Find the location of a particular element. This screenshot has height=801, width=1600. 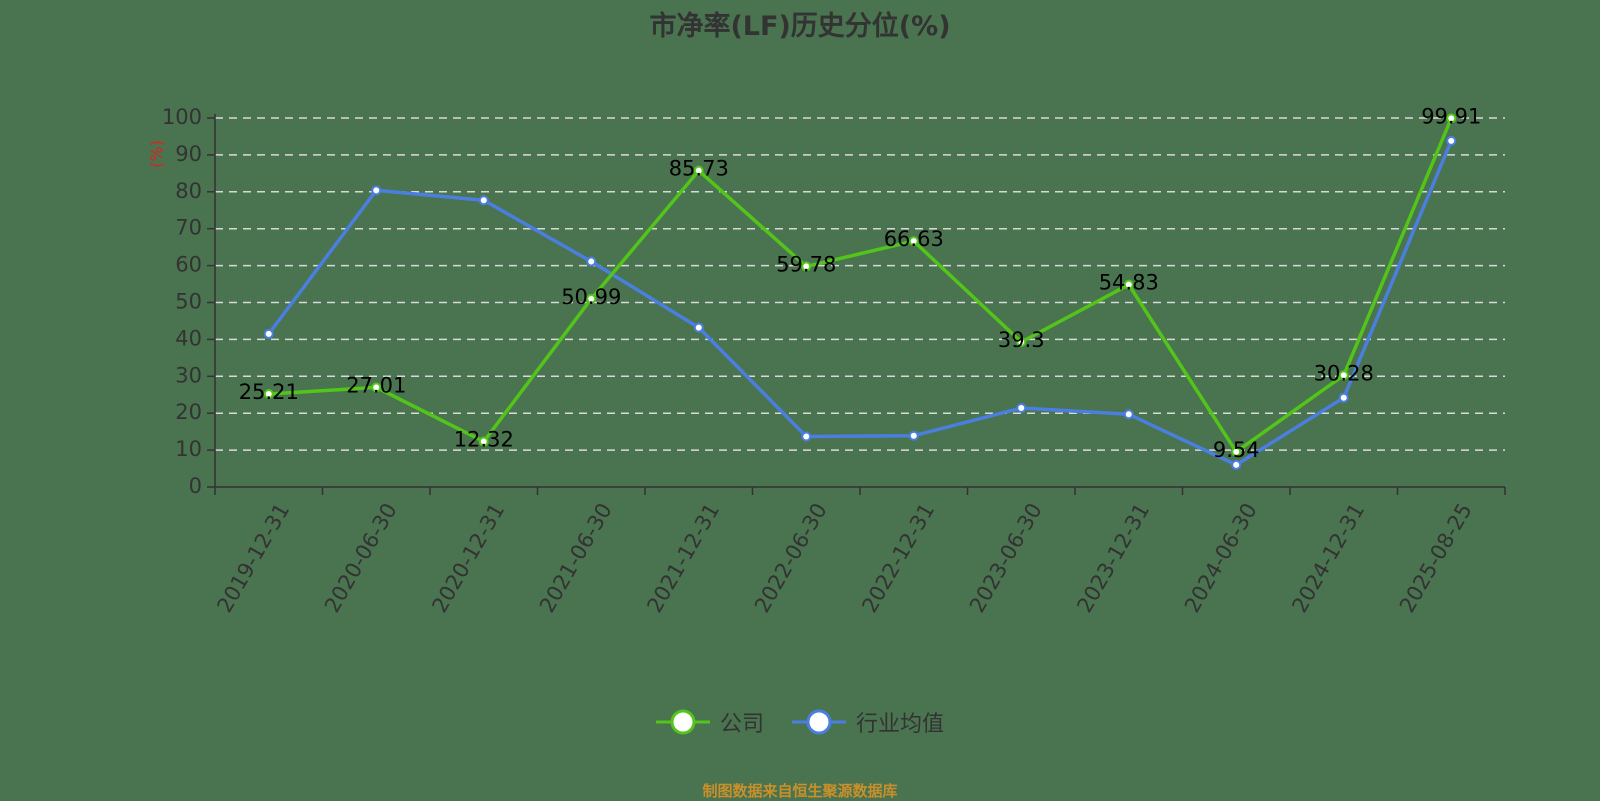

data-label: 54.83 is located at coordinates (1129, 283).